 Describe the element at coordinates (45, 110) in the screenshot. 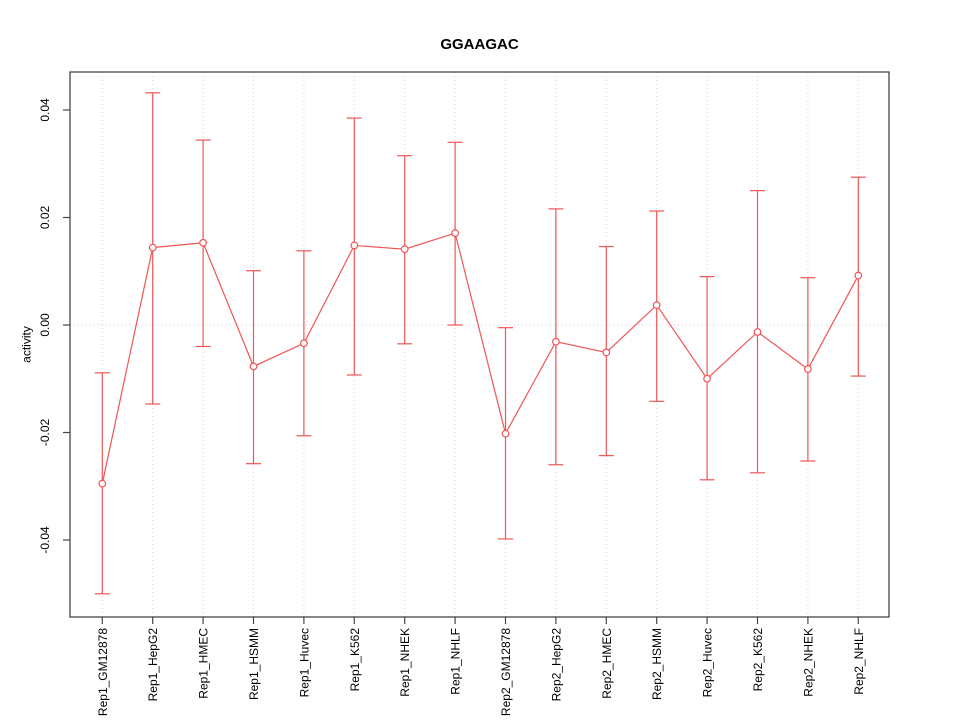

I see `y-tick-label: 0.04` at that location.